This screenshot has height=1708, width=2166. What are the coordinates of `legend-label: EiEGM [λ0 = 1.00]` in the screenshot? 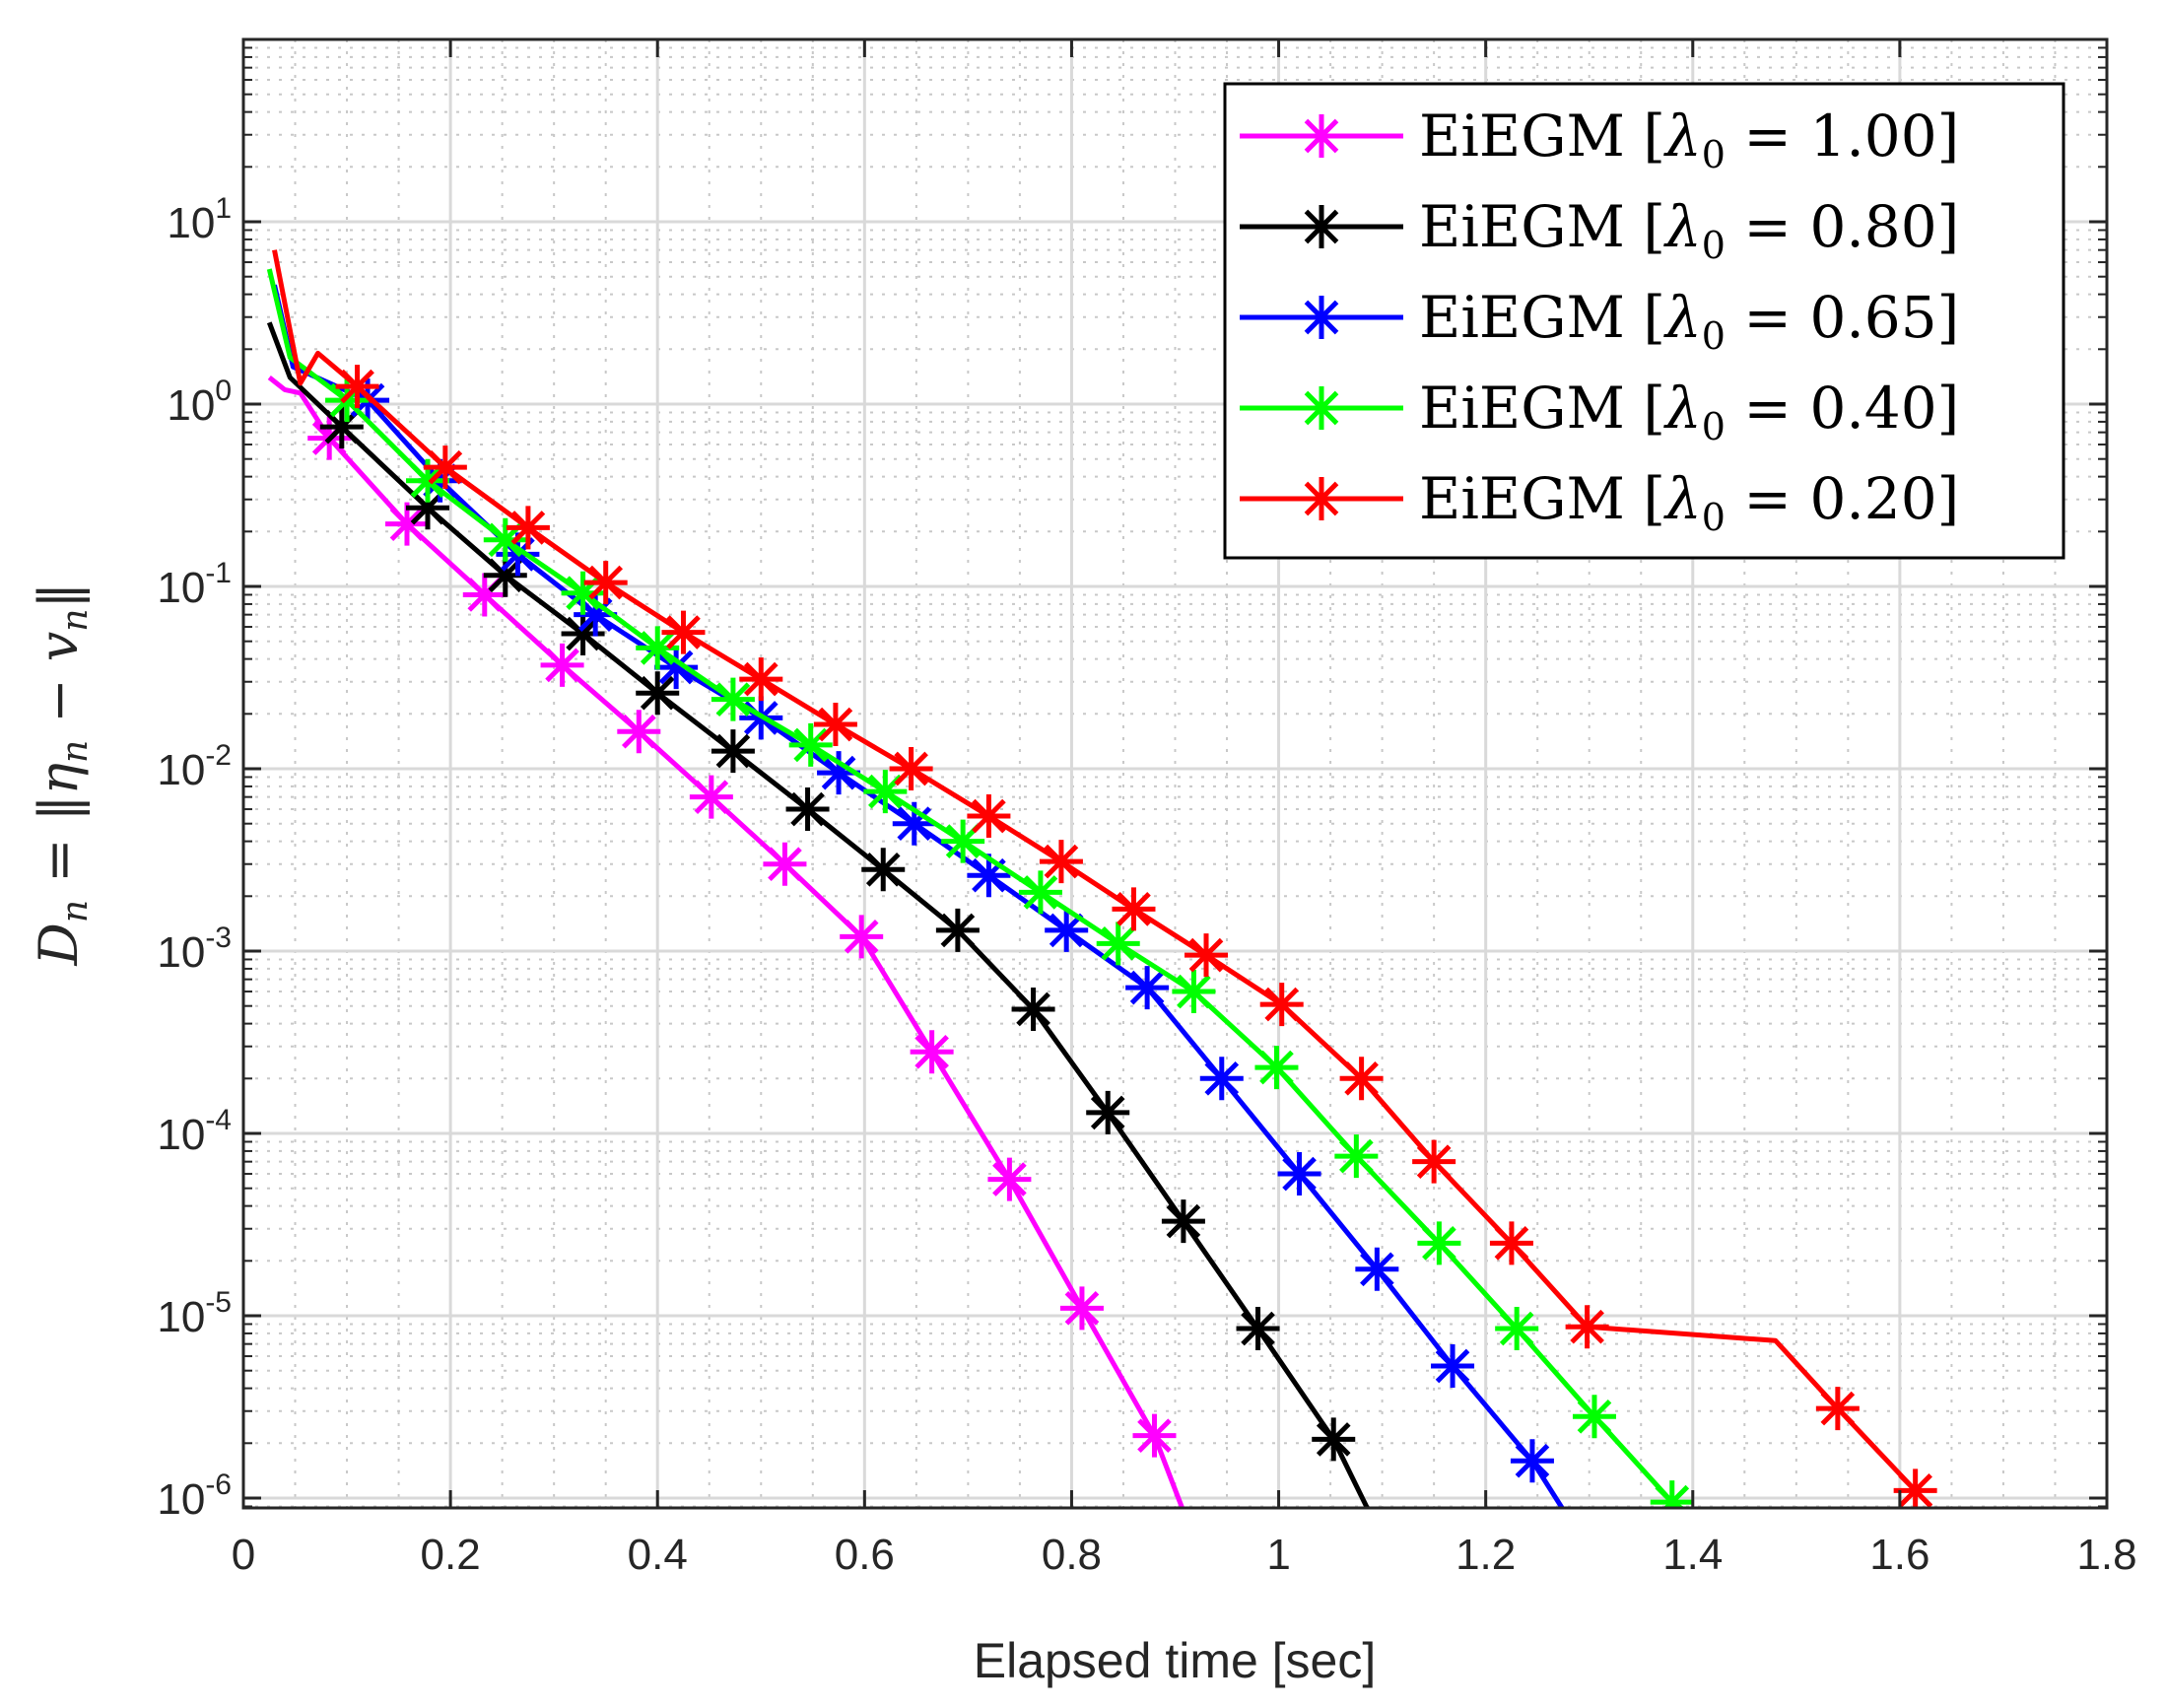 It's located at (1689, 139).